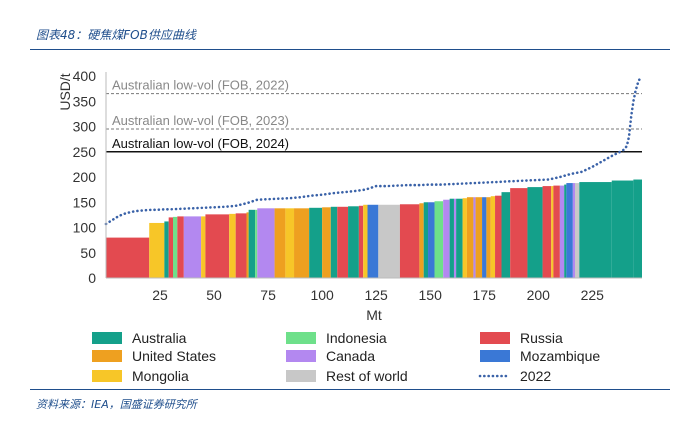 This screenshot has width=678, height=427. Describe the element at coordinates (85, 76) in the screenshot. I see `y-tick-label-400: 400` at that location.